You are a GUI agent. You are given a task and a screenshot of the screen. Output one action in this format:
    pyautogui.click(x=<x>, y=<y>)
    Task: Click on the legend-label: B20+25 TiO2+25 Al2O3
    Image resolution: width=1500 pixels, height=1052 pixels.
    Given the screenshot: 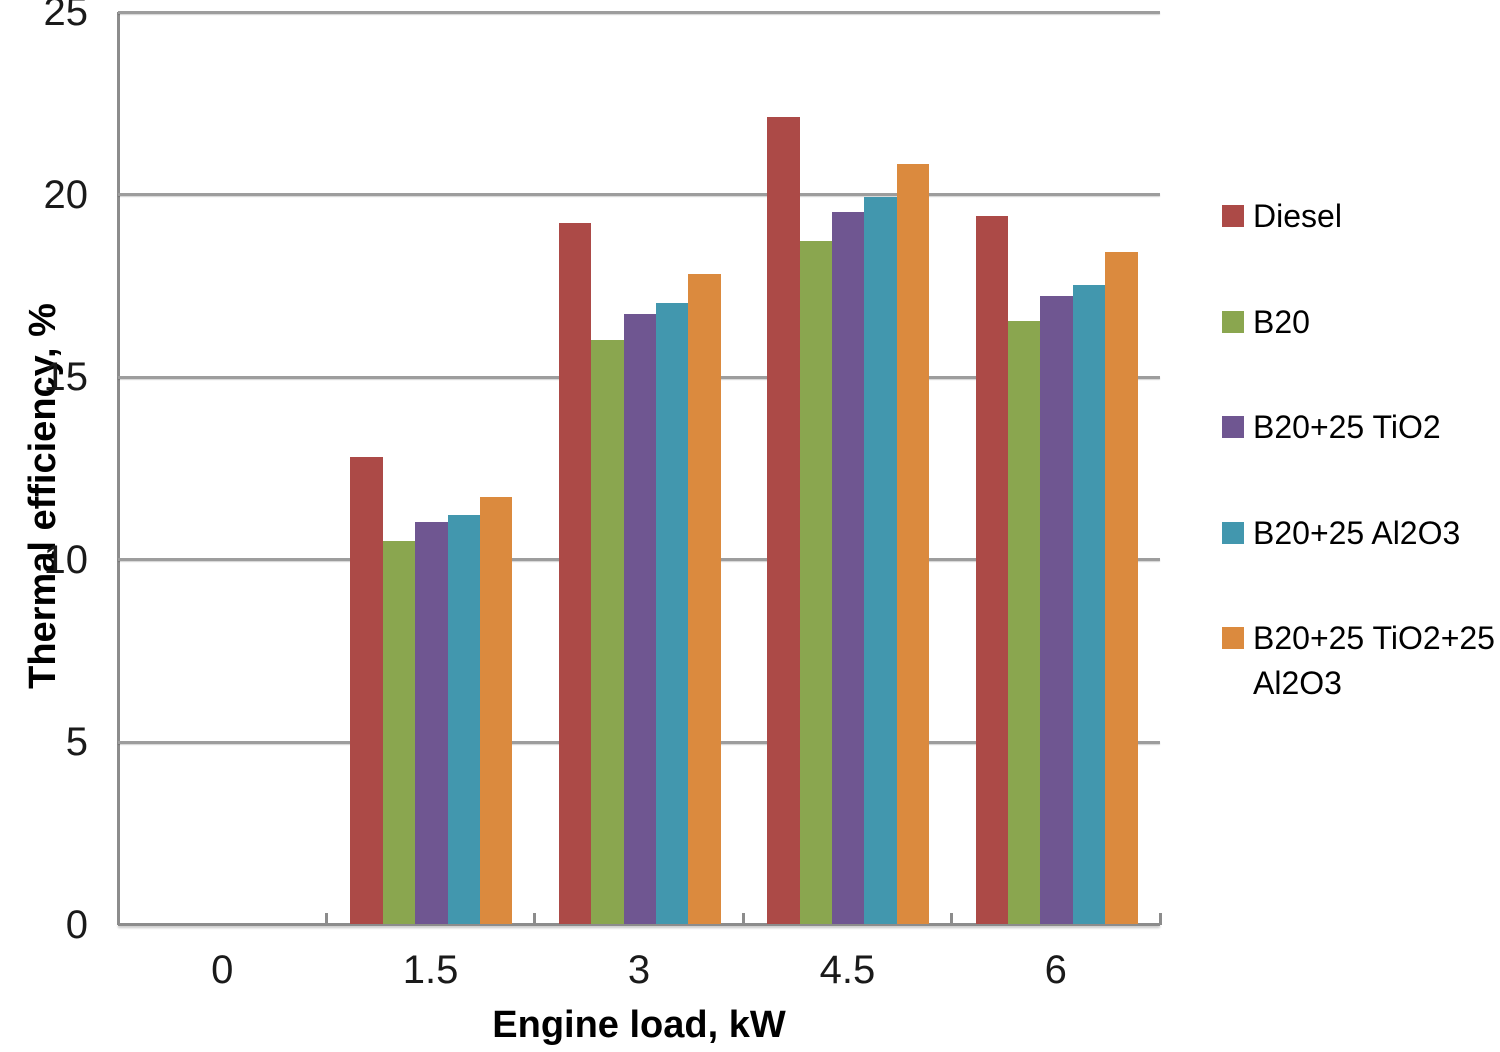 What is the action you would take?
    pyautogui.click(x=1374, y=660)
    